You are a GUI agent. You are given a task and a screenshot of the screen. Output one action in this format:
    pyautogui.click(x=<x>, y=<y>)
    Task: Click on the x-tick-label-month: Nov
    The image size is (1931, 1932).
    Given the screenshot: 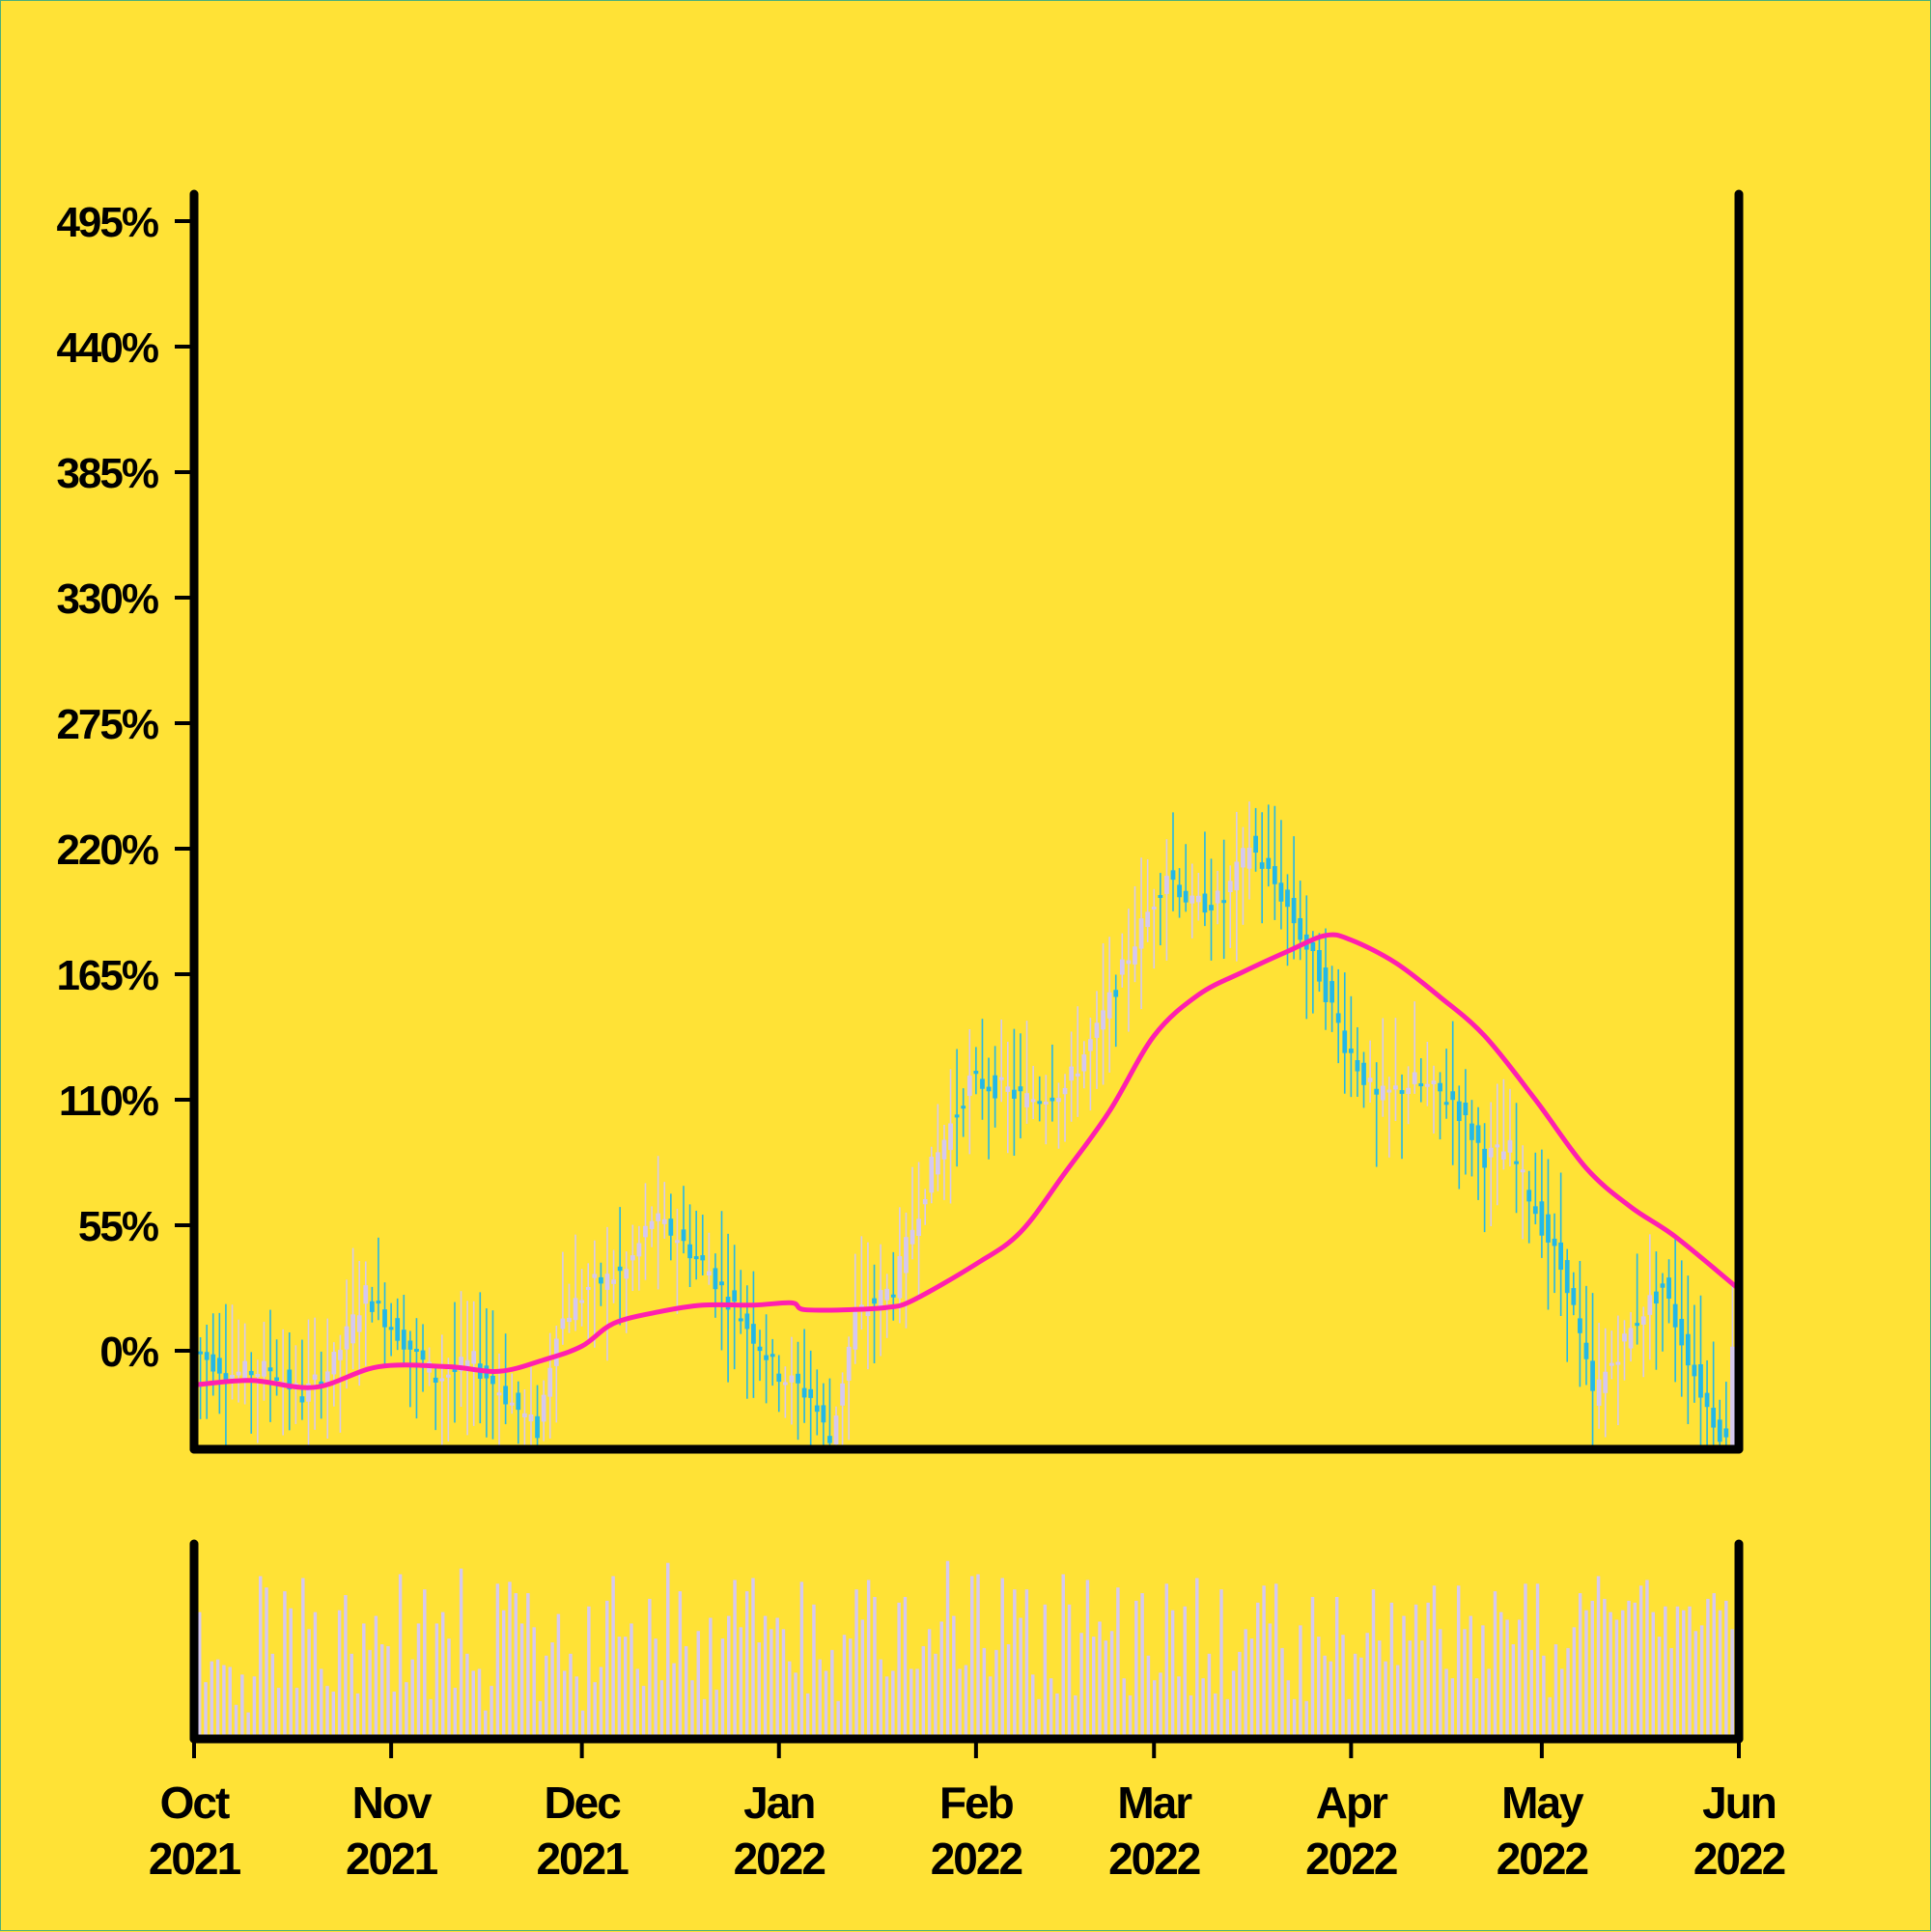 What is the action you would take?
    pyautogui.click(x=392, y=1803)
    